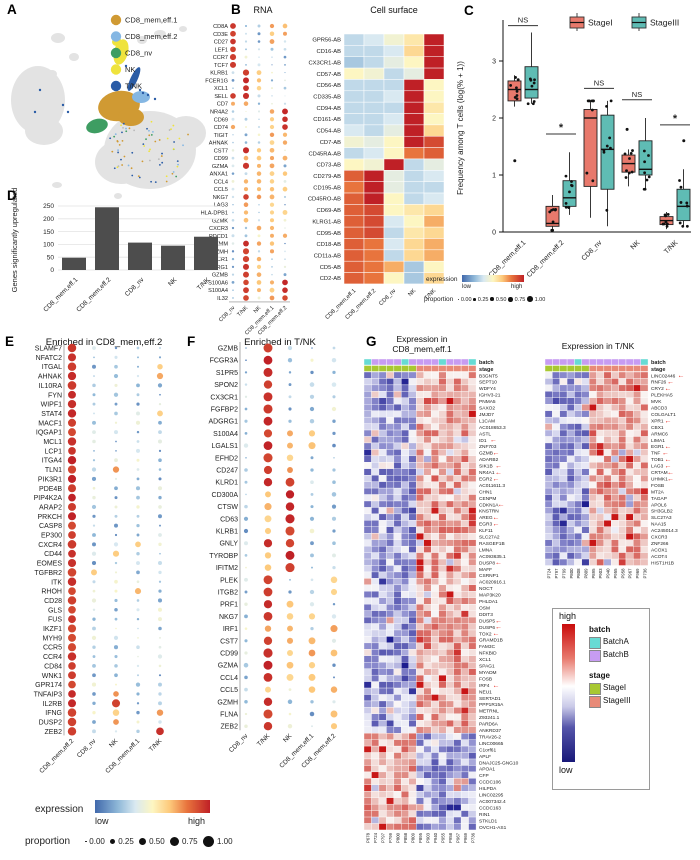 This screenshot has width=700, height=860. What do you see at coordinates (48, 206) in the screenshot?
I see `svg-text: 250` at bounding box center [48, 206].